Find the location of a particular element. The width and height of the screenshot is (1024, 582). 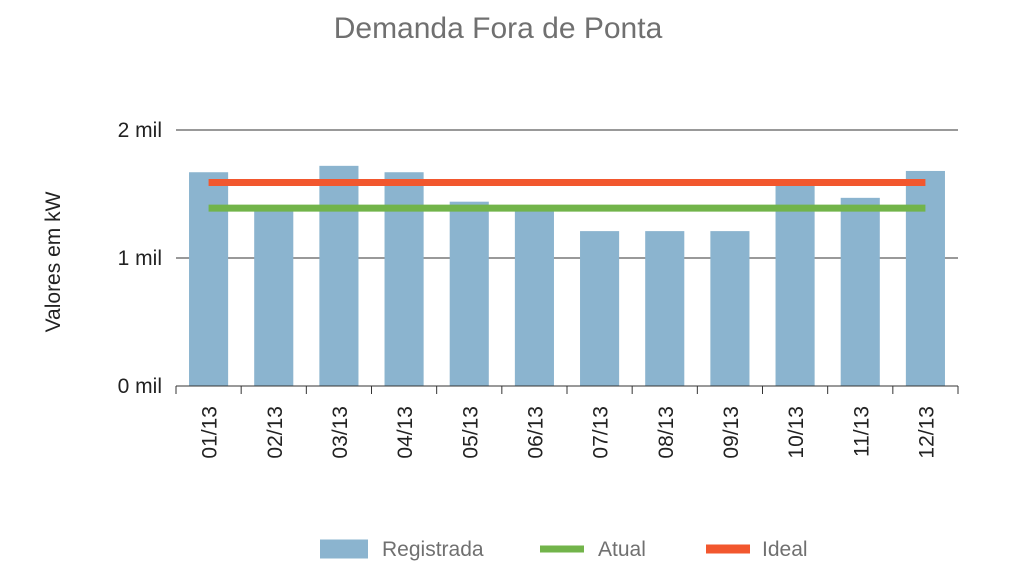

x-tick-label: 04/13 is located at coordinates (405, 432).